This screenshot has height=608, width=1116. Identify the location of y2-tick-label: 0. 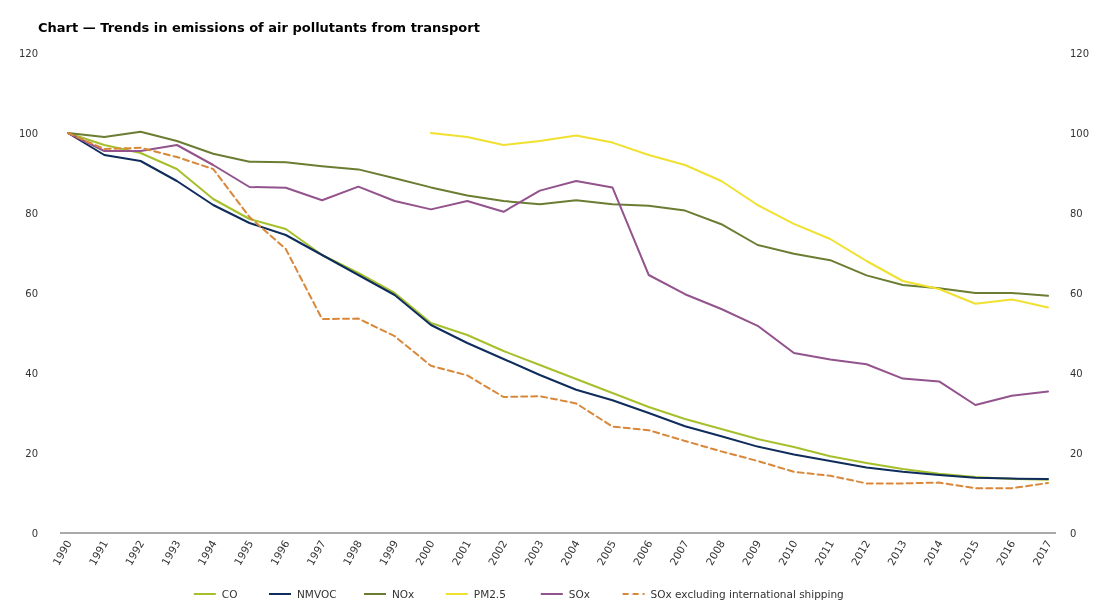
(1073, 533).